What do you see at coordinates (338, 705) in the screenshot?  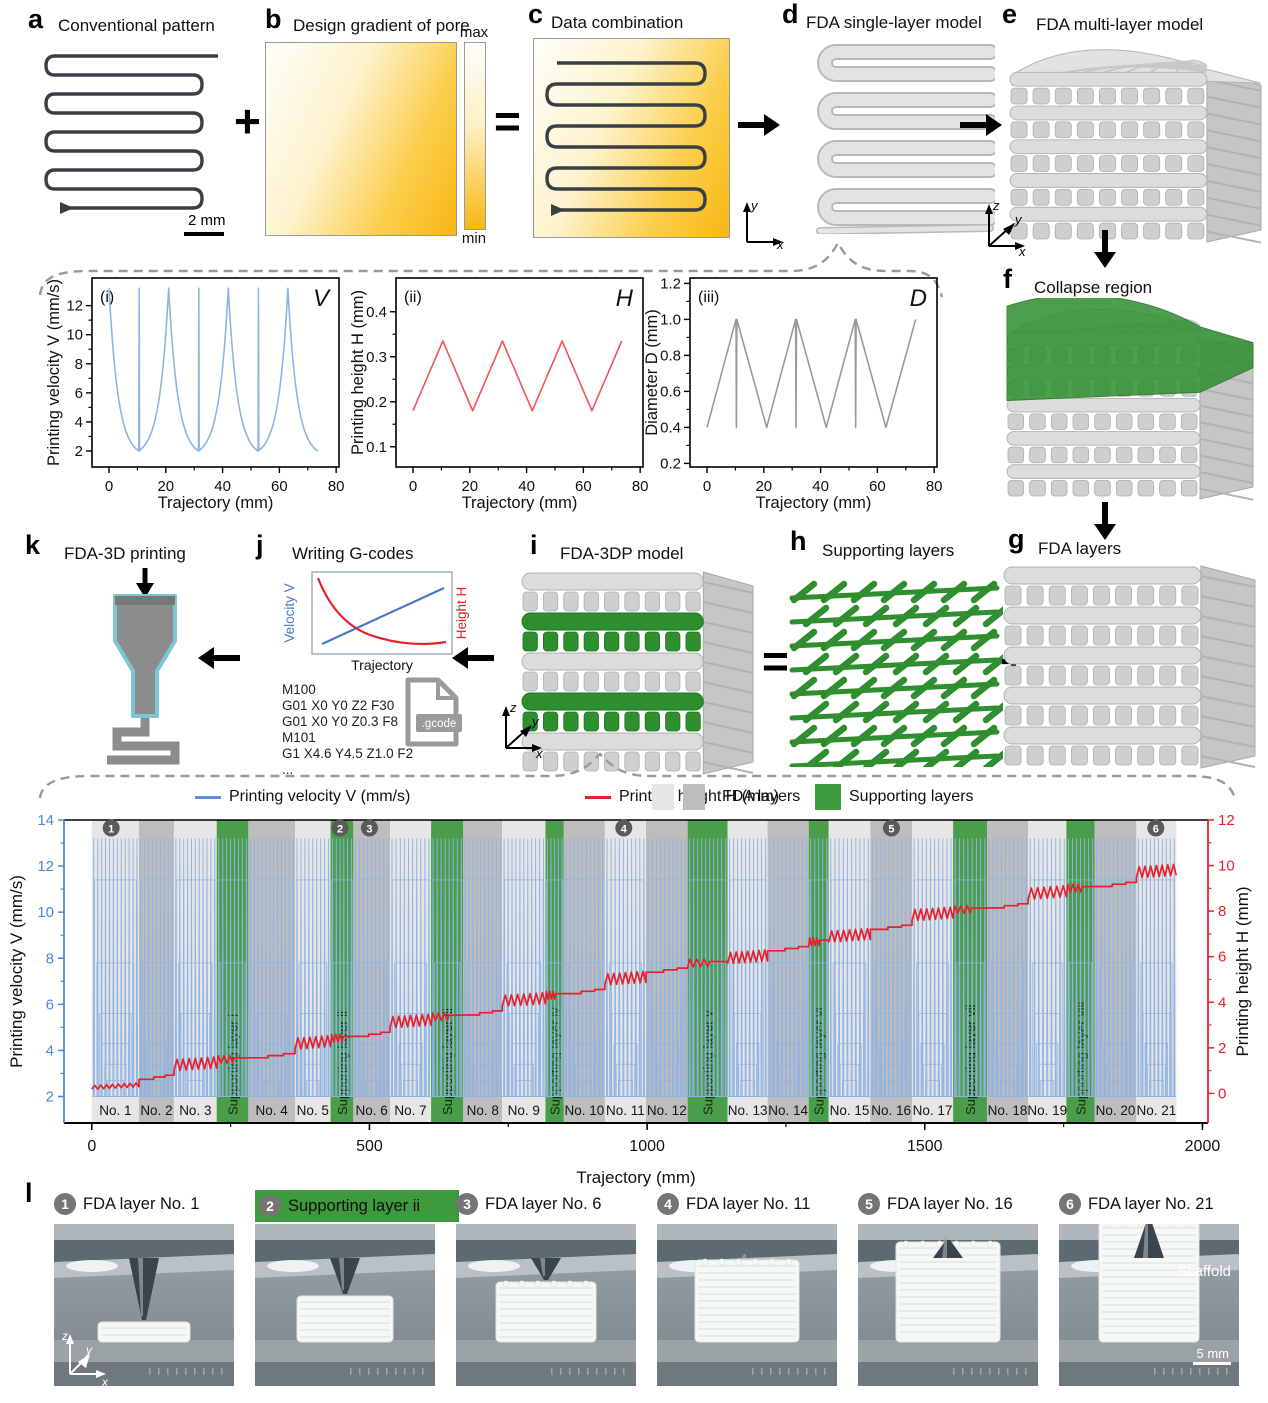 I see `gcode-line: G01 X0 Y0 Z2 F30` at bounding box center [338, 705].